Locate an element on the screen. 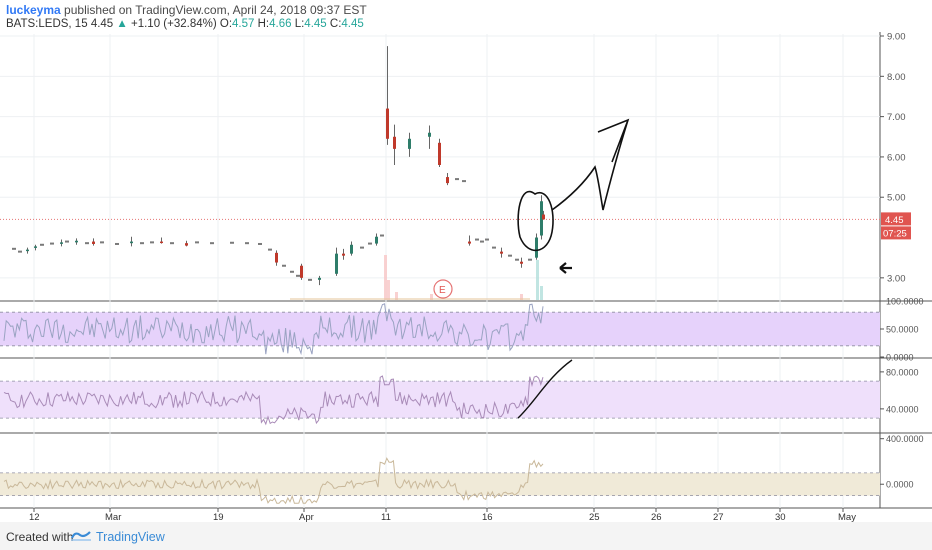  drawing-circle is located at coordinates (535, 221).